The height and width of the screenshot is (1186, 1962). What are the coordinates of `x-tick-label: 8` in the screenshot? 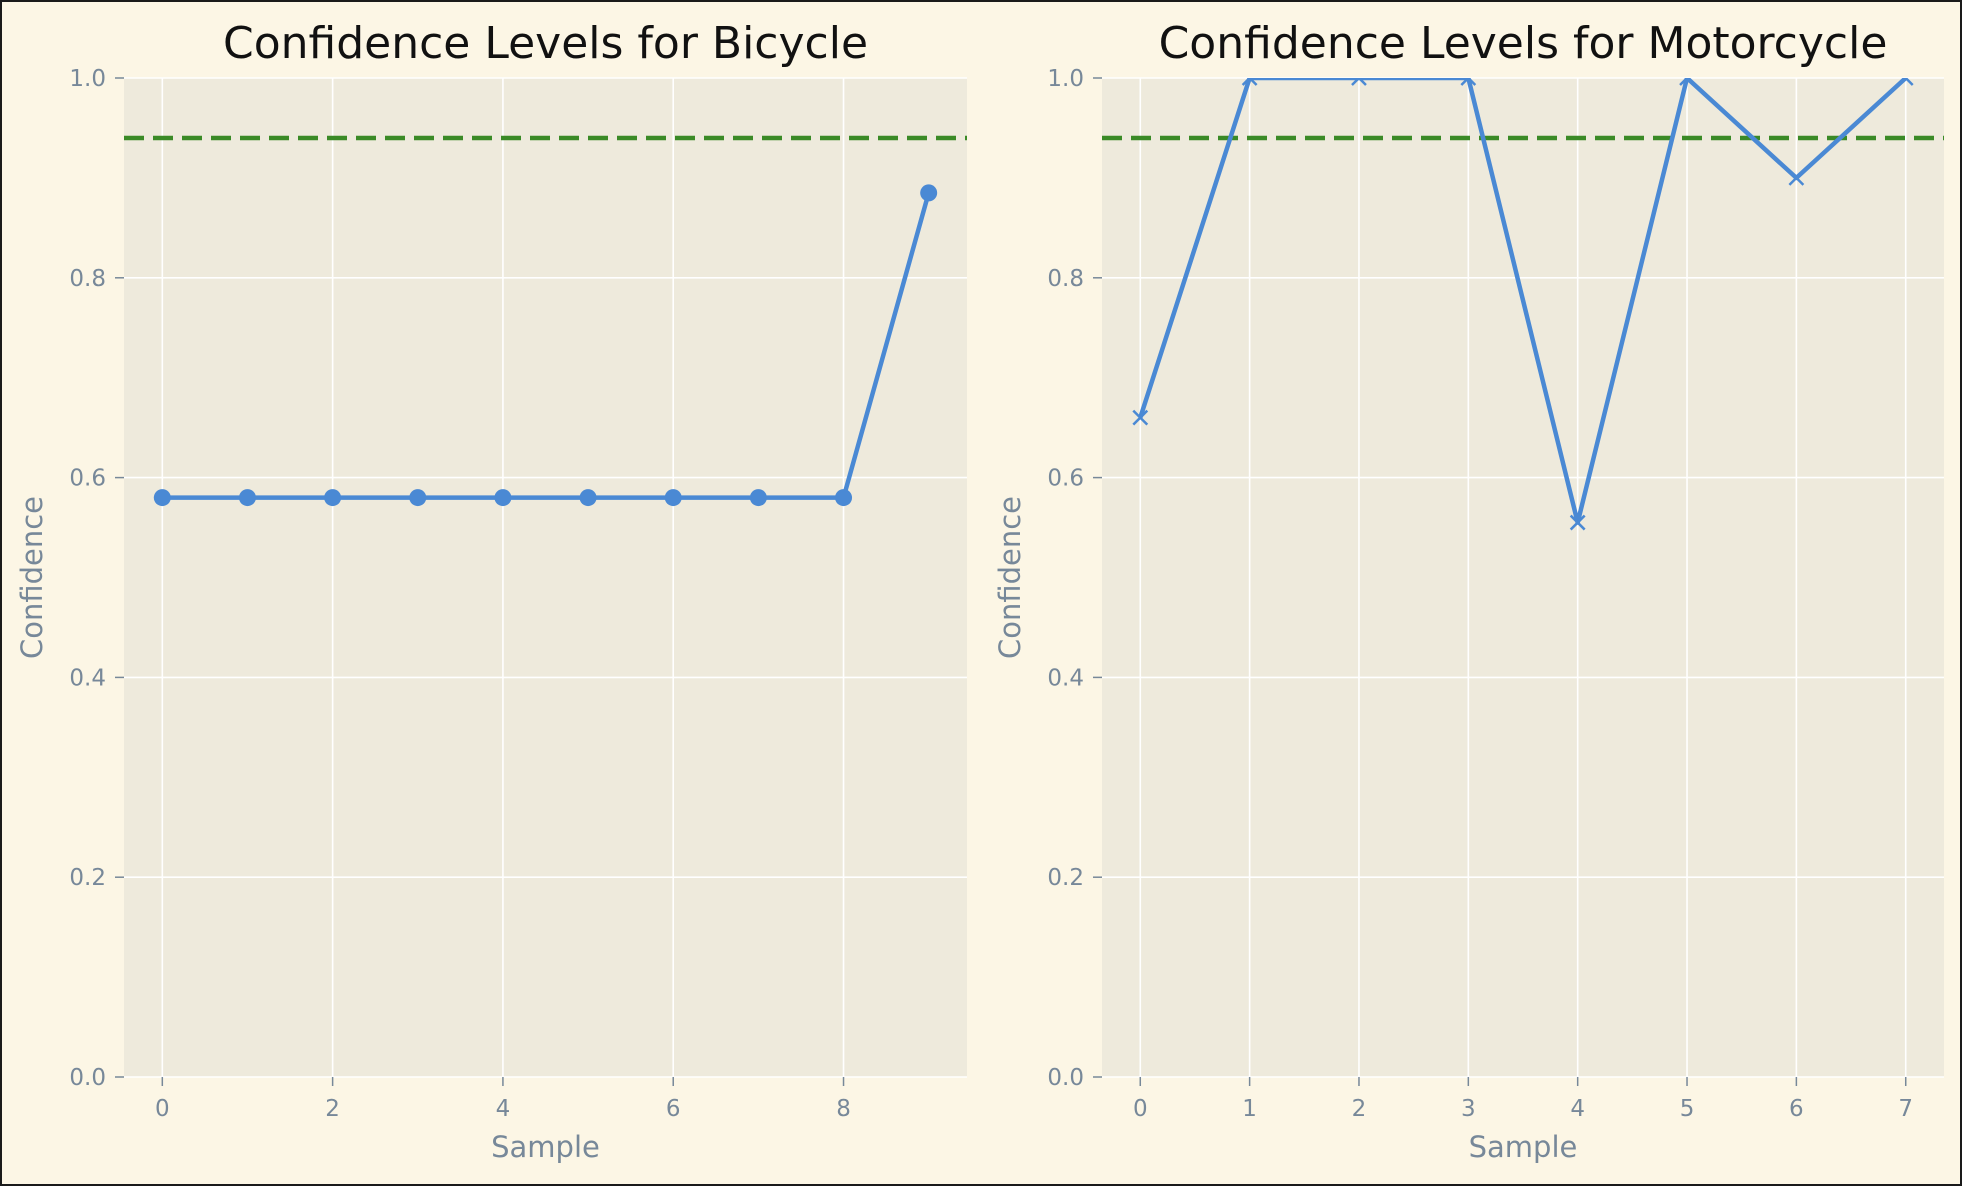 It's located at (843, 1109).